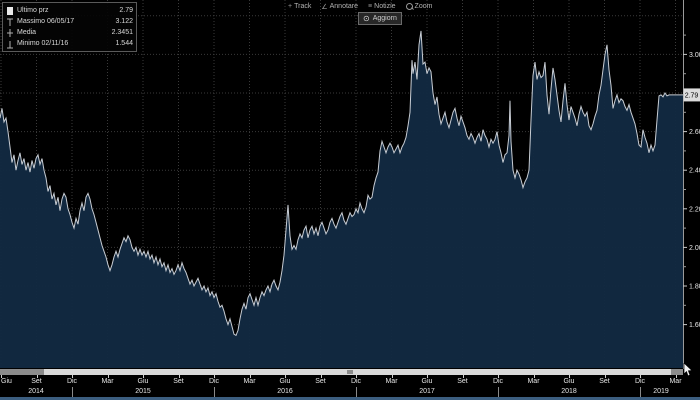 This screenshot has height=400, width=700. Describe the element at coordinates (350, 372) in the screenshot. I see `scrollbar-grip` at that location.